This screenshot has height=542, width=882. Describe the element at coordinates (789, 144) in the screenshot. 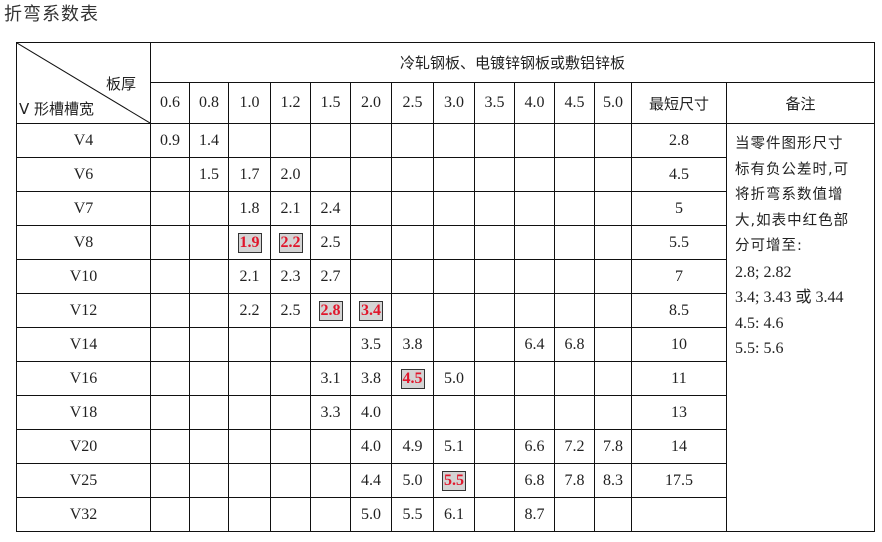

I see `note-line: 当零件图形尺寸` at that location.